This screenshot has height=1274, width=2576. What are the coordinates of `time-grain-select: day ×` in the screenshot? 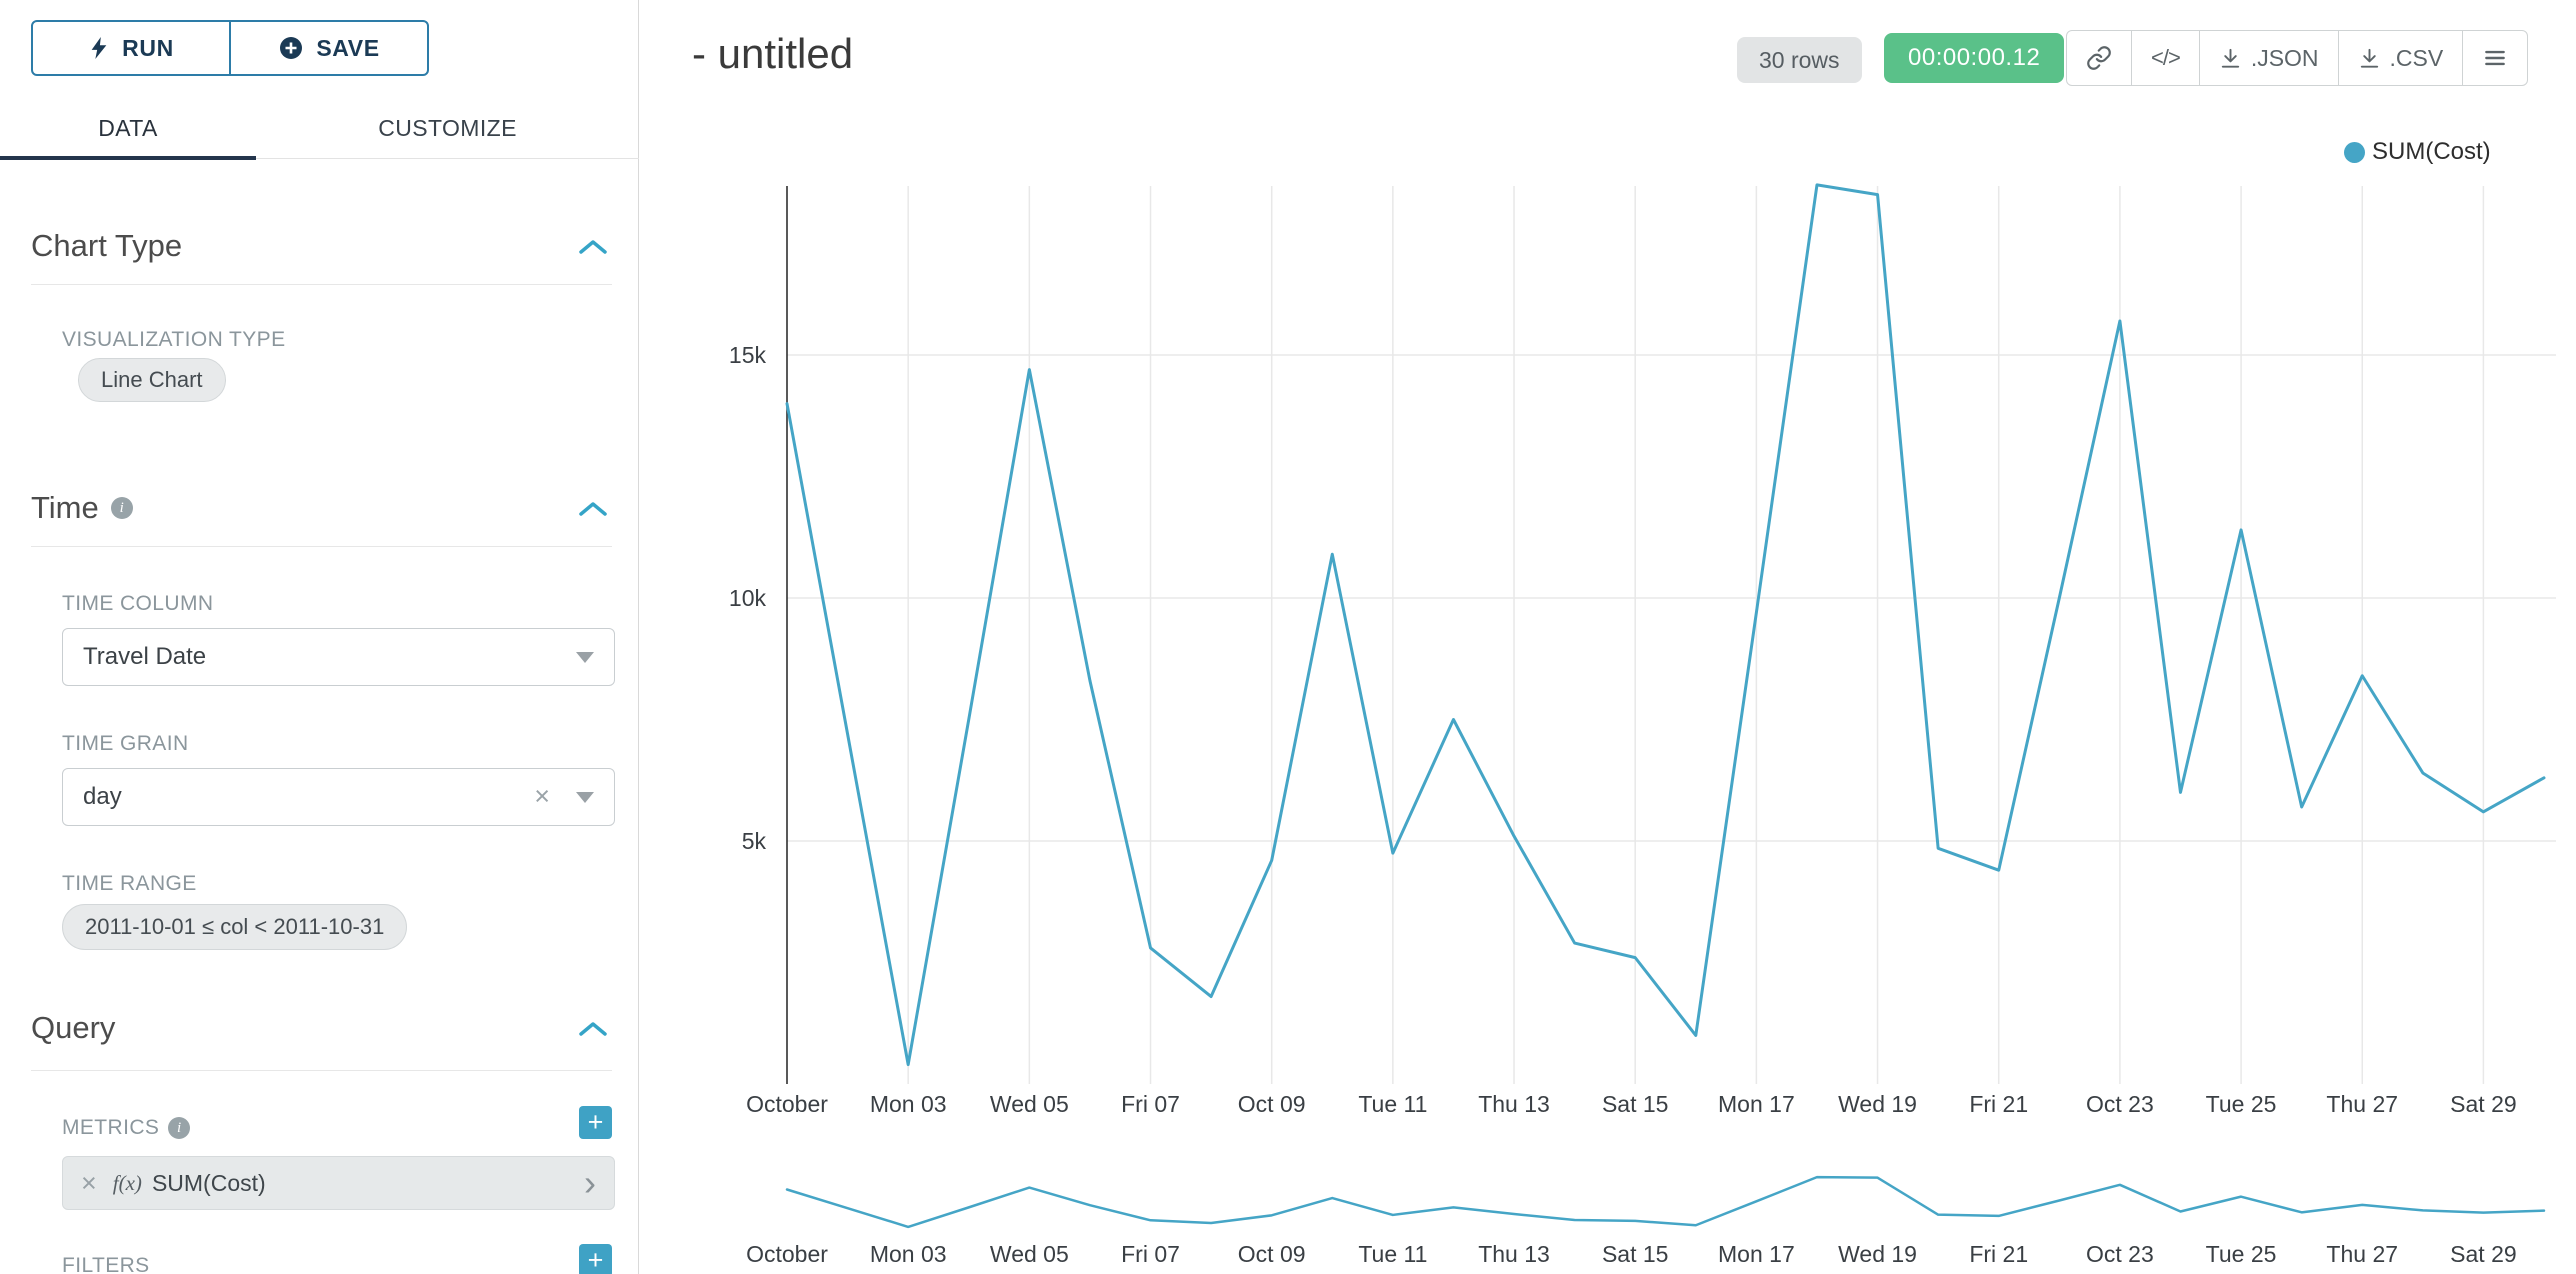 It's located at (338, 797).